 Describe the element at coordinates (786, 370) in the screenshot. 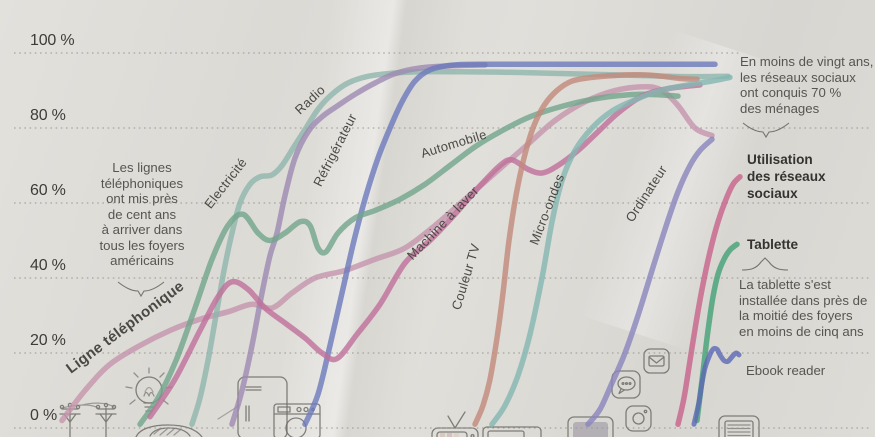

I see `series-label-ebook-reader: Ebook reader` at that location.